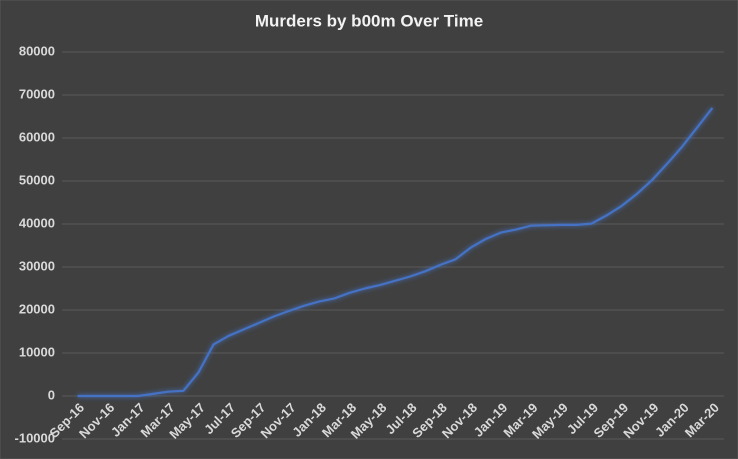 The image size is (738, 459). What do you see at coordinates (35, 437) in the screenshot?
I see `y-tick-label: -10000` at bounding box center [35, 437].